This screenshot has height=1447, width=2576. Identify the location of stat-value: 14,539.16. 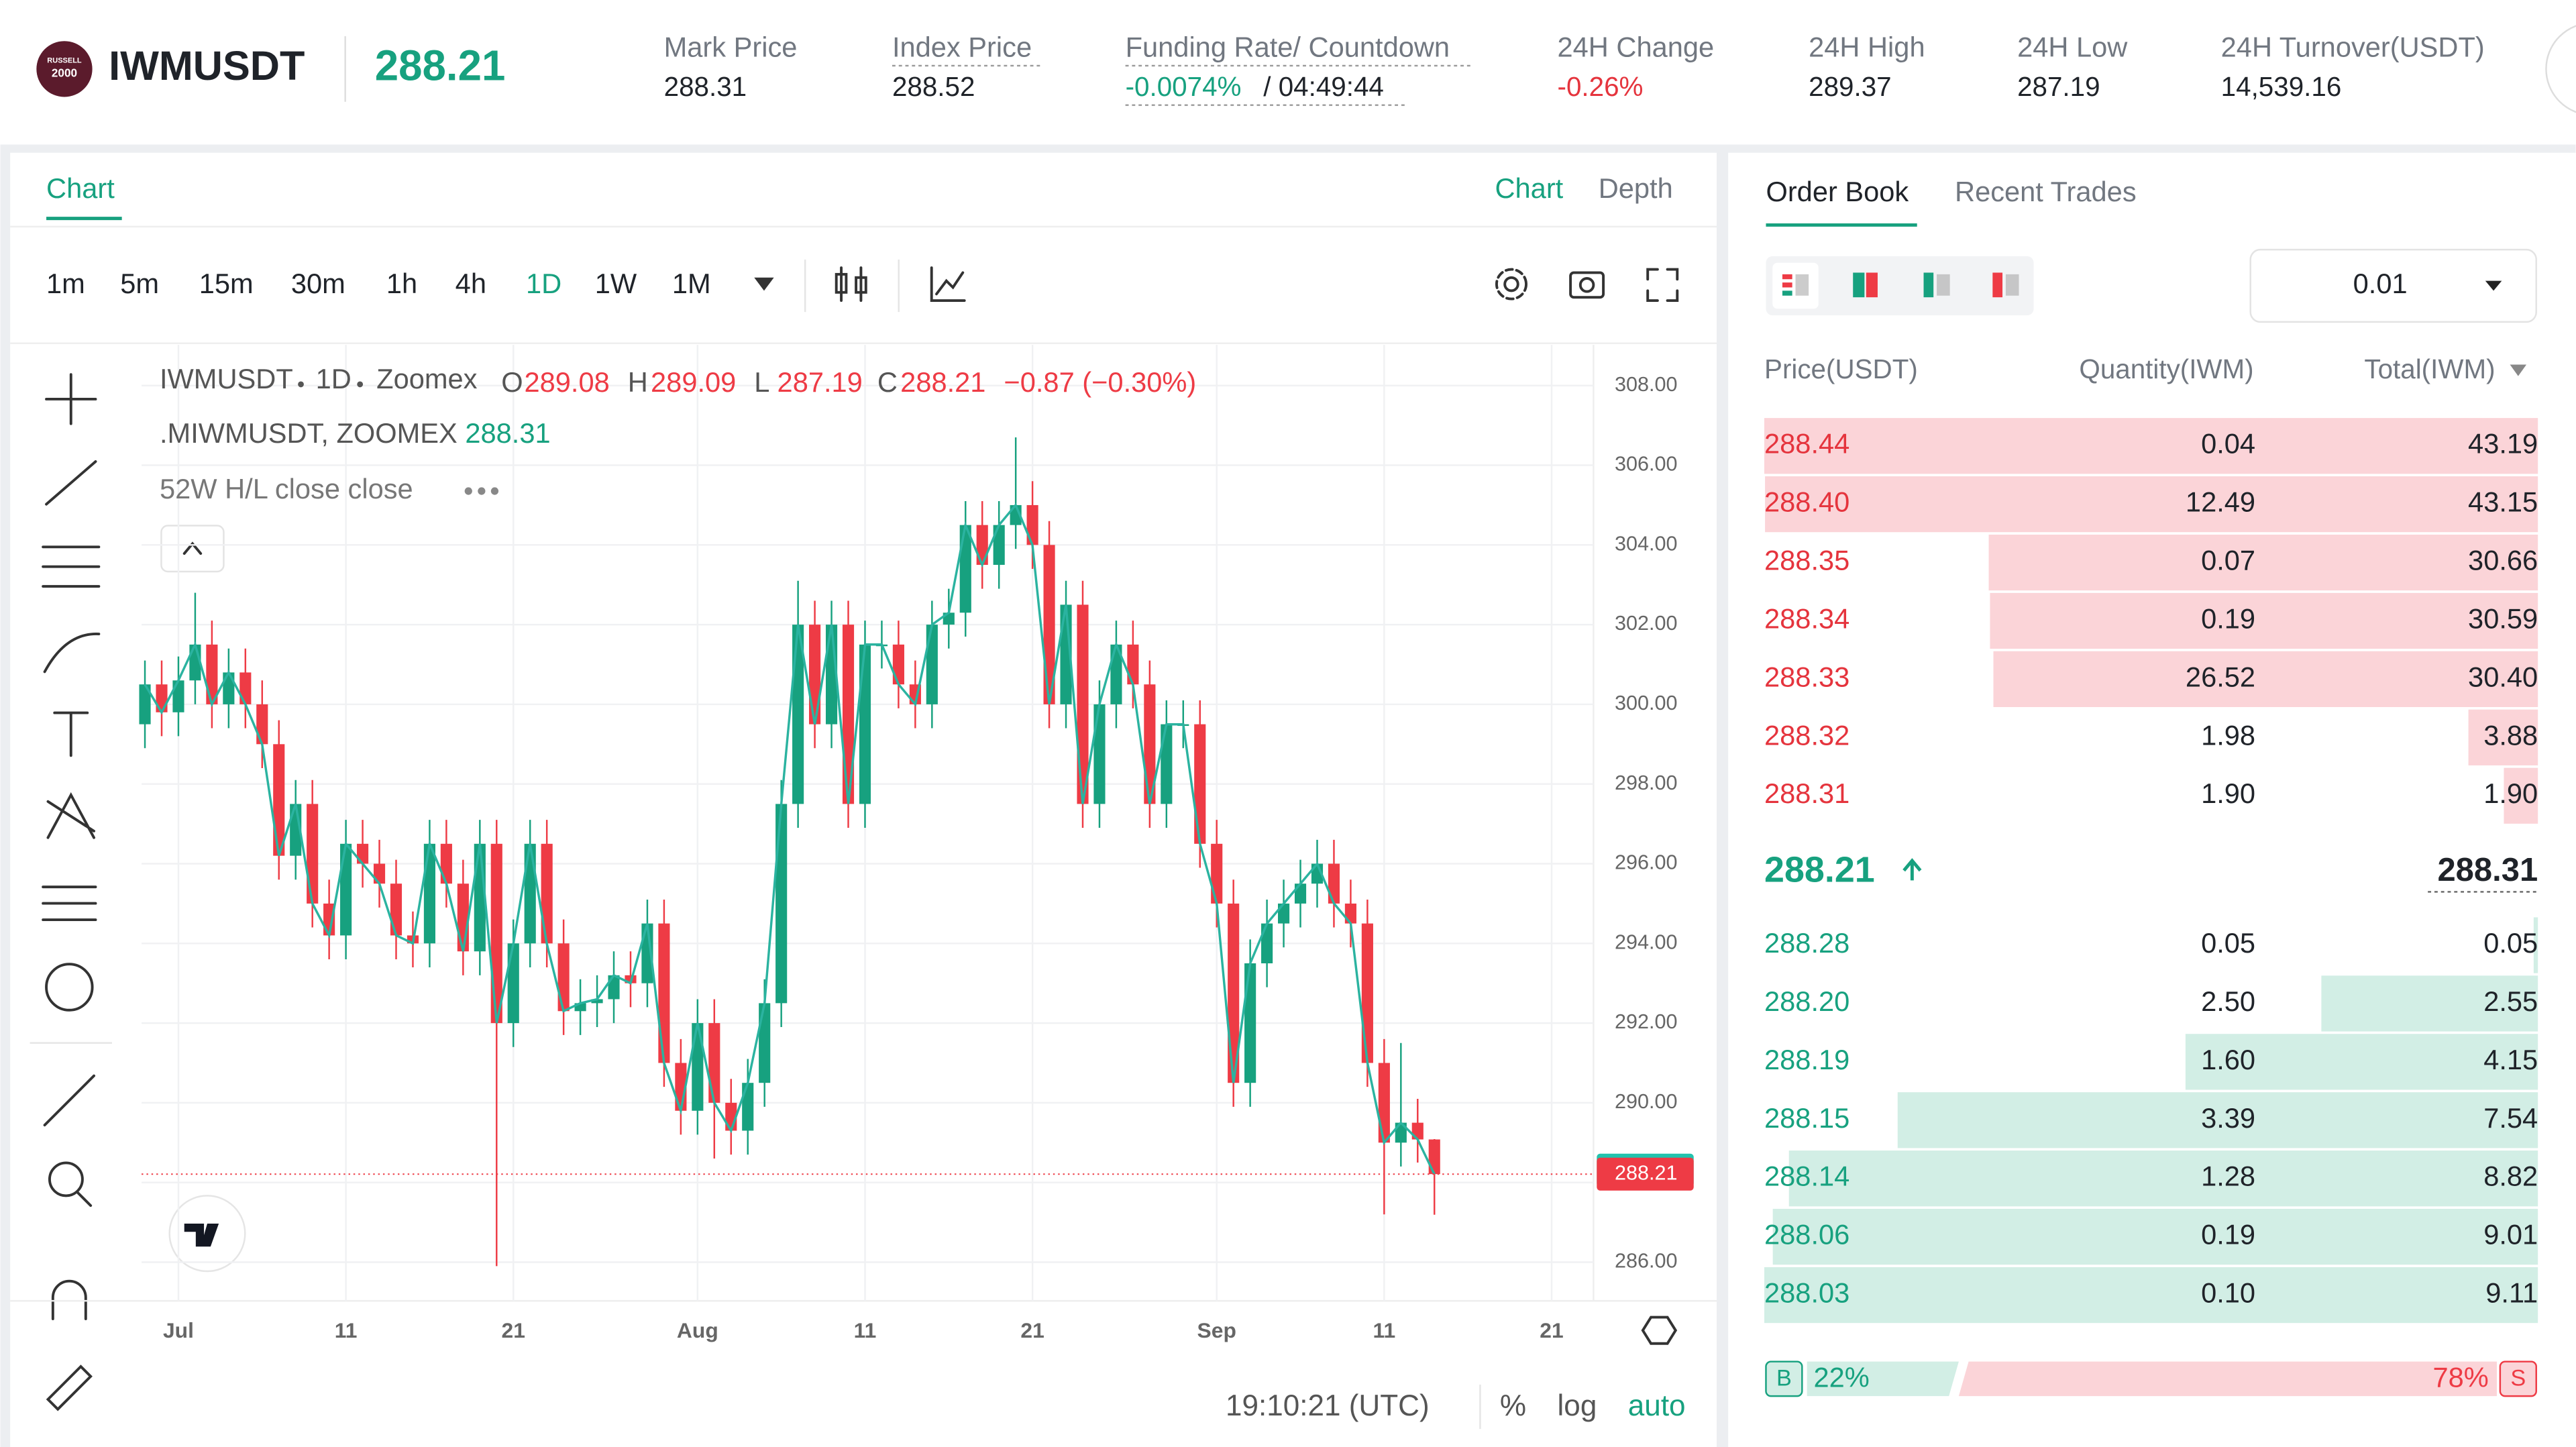
(2281, 87).